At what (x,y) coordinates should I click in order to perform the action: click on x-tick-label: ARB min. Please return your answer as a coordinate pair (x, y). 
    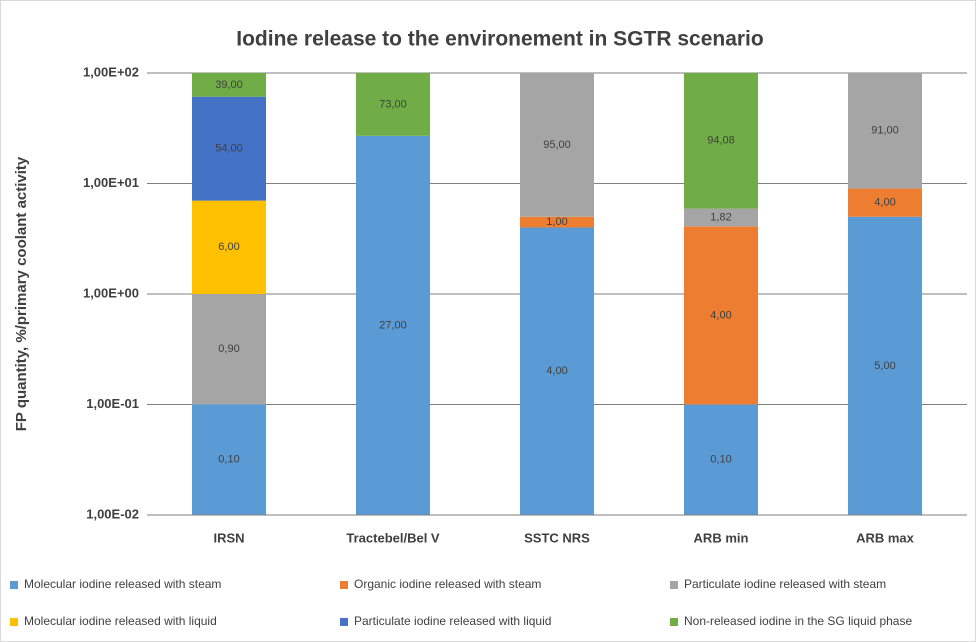
    Looking at the image, I should click on (721, 537).